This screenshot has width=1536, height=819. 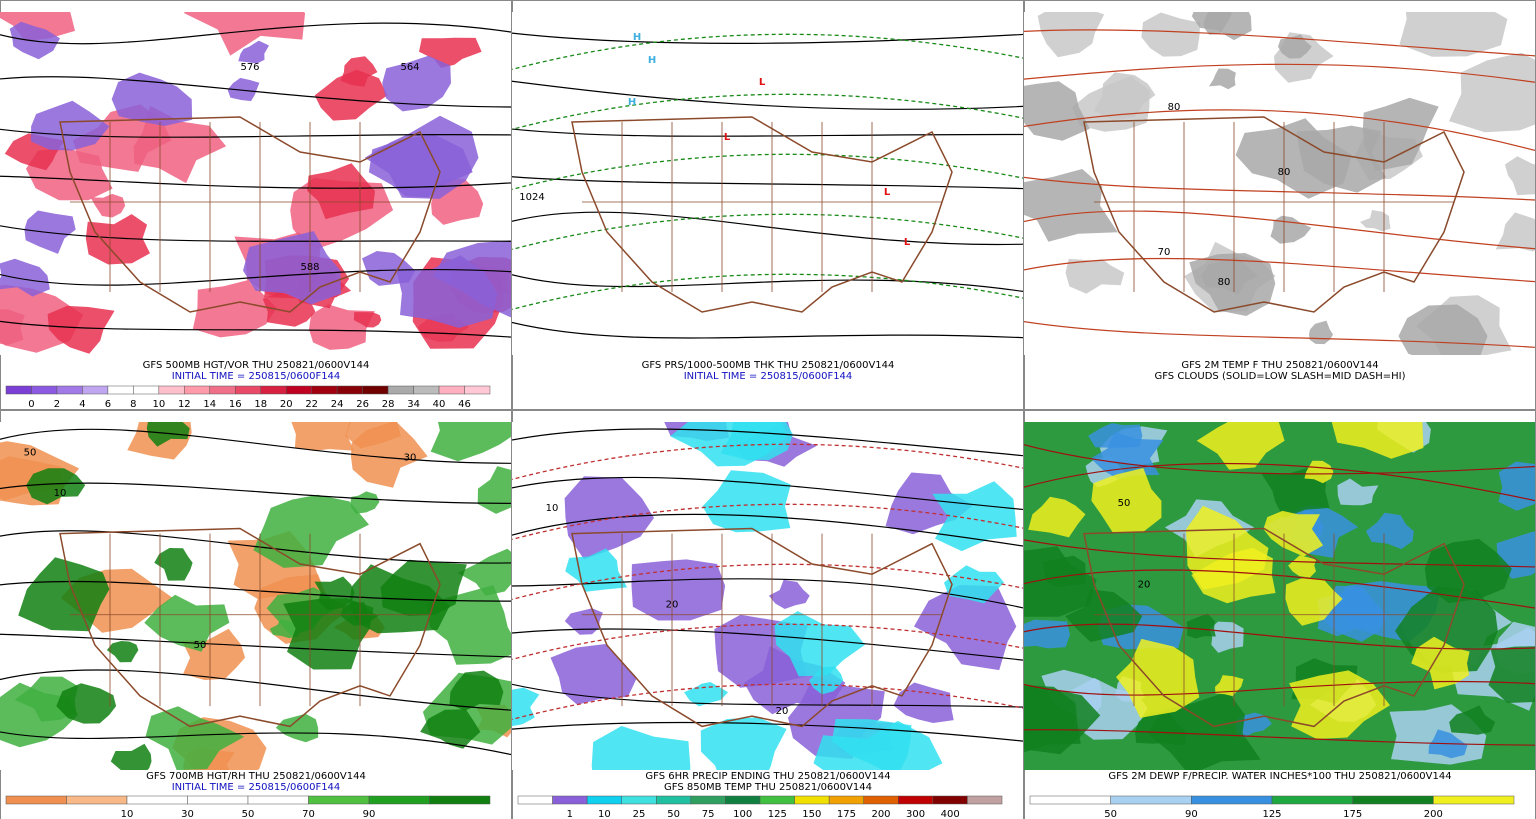 I want to click on map: 80 70 80 80, so click(x=1279, y=183).